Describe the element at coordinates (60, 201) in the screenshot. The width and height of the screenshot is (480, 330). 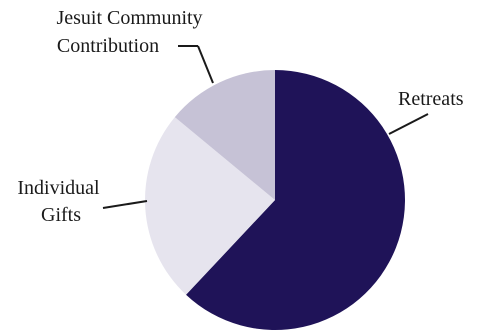
I see `slice-label-individual-gifts: Individual Gifts` at that location.